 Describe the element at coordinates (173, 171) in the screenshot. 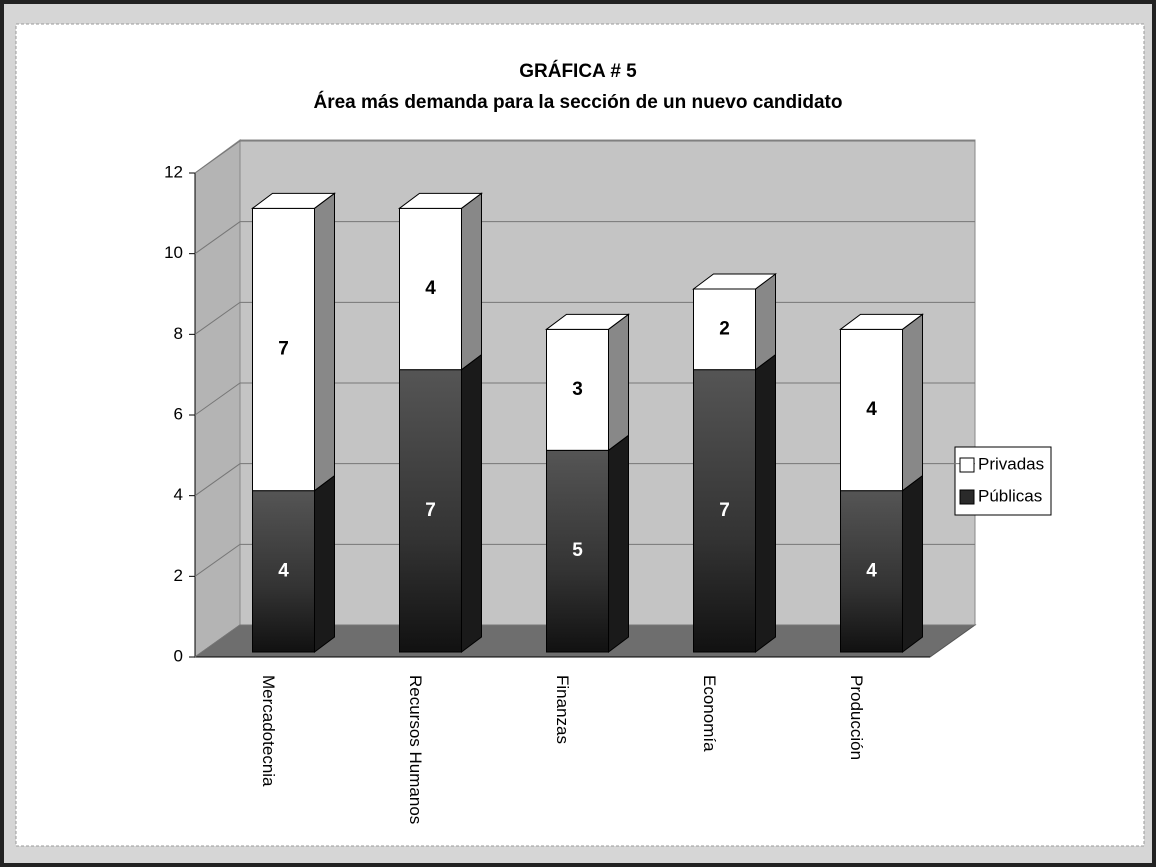

I see `y-tick-label: 12` at that location.